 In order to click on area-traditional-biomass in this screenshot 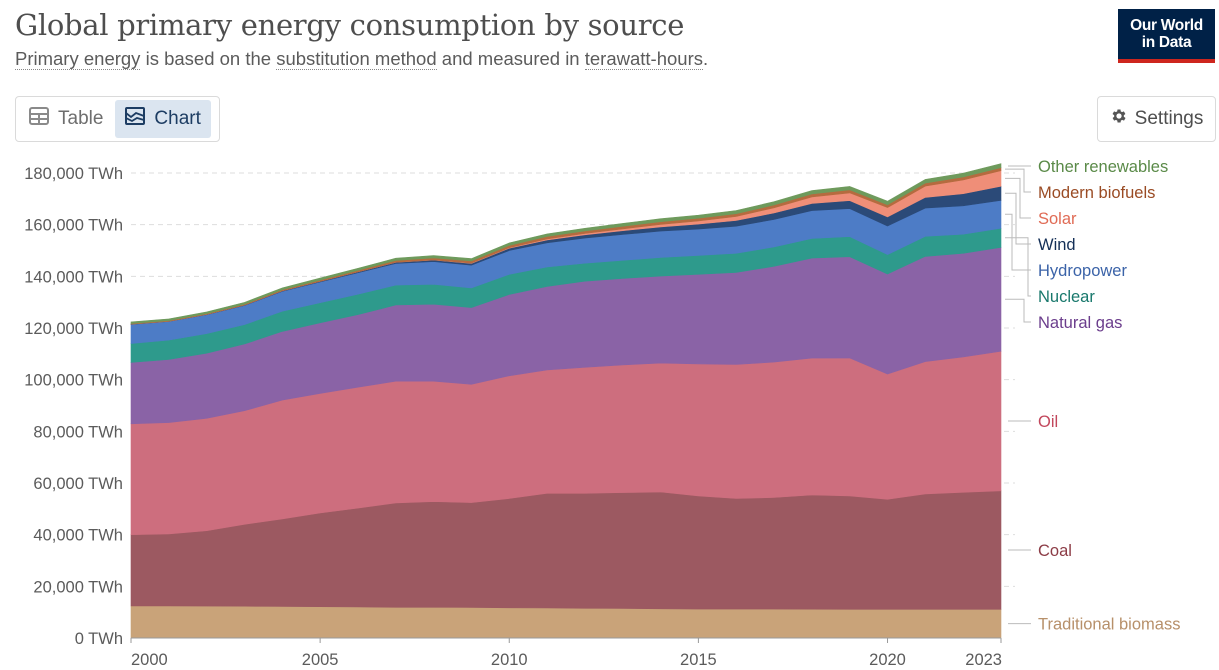, I will do `click(566, 622)`.